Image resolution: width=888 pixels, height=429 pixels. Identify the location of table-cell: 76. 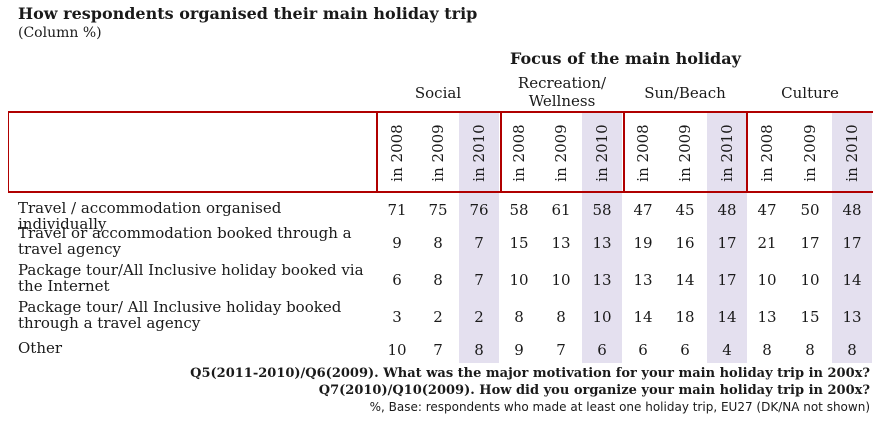
(479, 210).